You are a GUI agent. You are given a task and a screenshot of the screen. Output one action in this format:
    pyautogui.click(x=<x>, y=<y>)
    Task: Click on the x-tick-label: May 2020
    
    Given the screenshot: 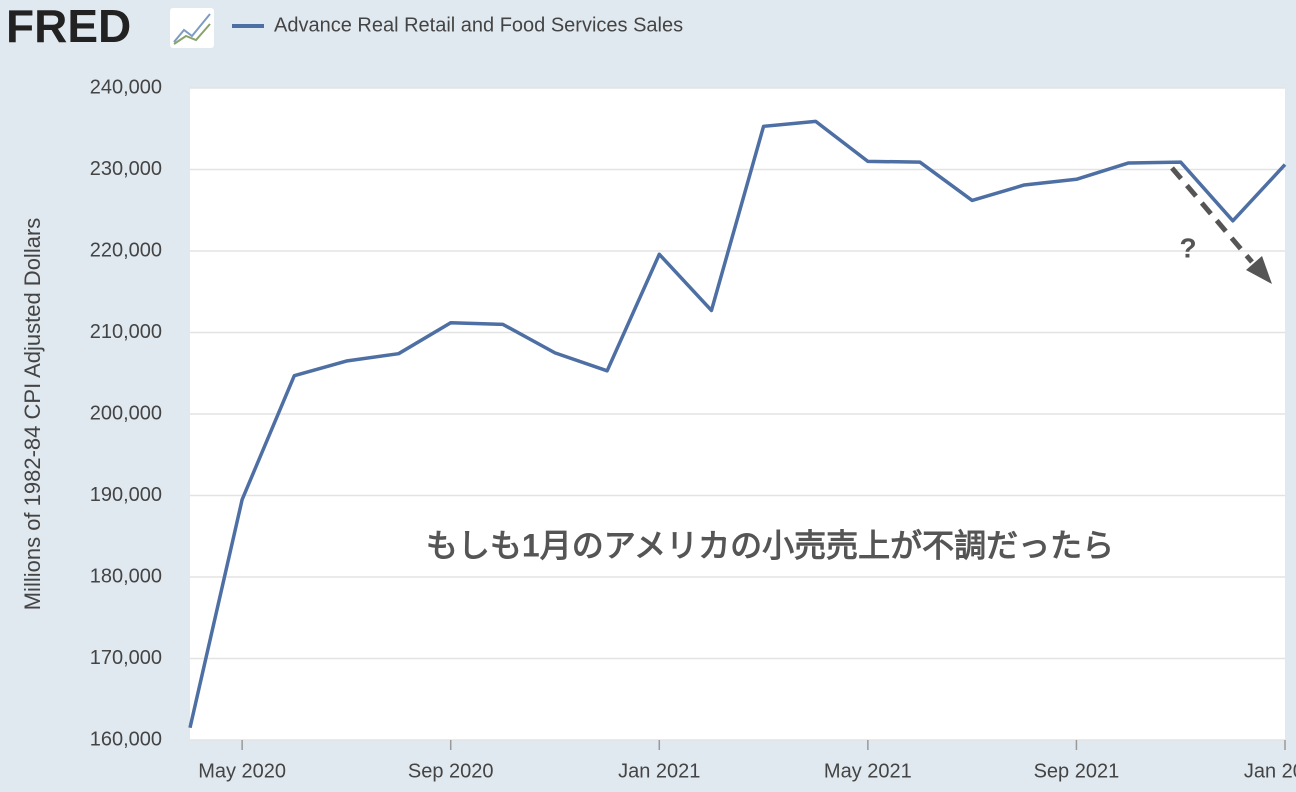 What is the action you would take?
    pyautogui.click(x=242, y=771)
    